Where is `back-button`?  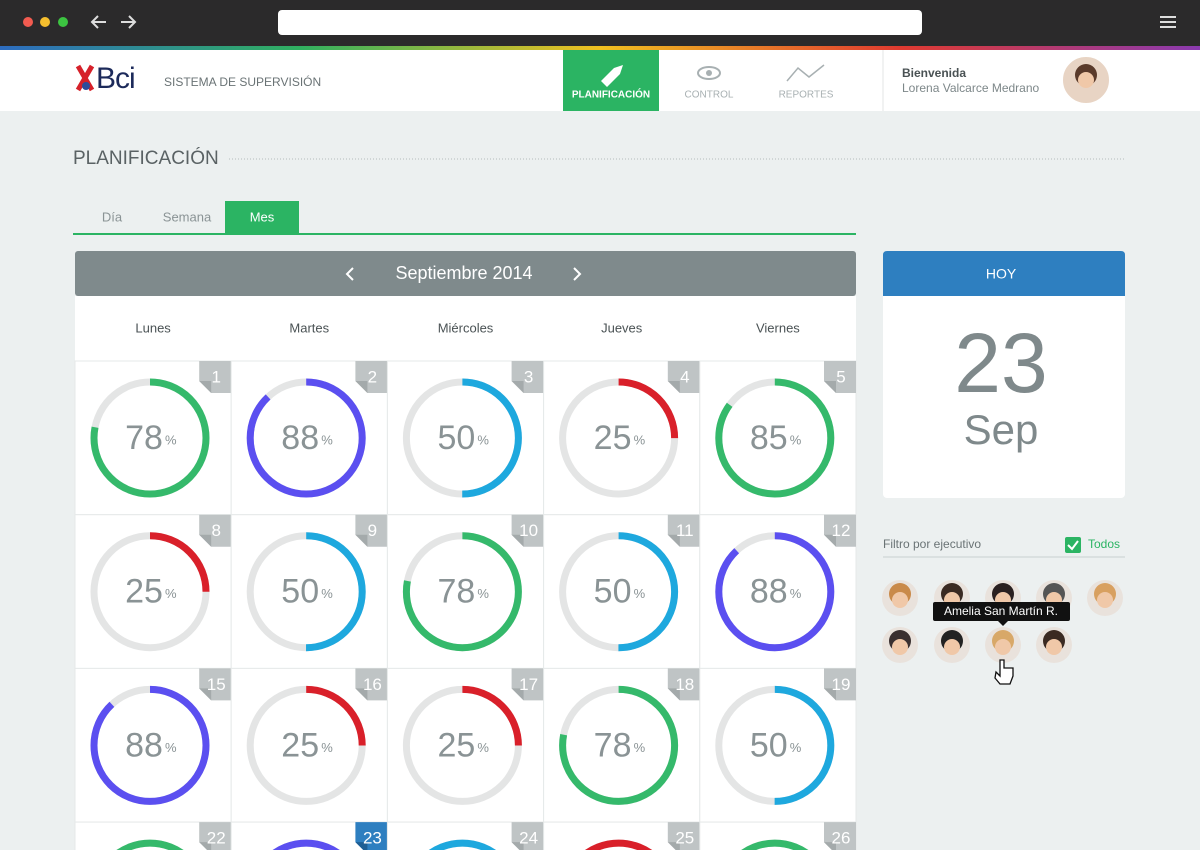 back-button is located at coordinates (98, 22).